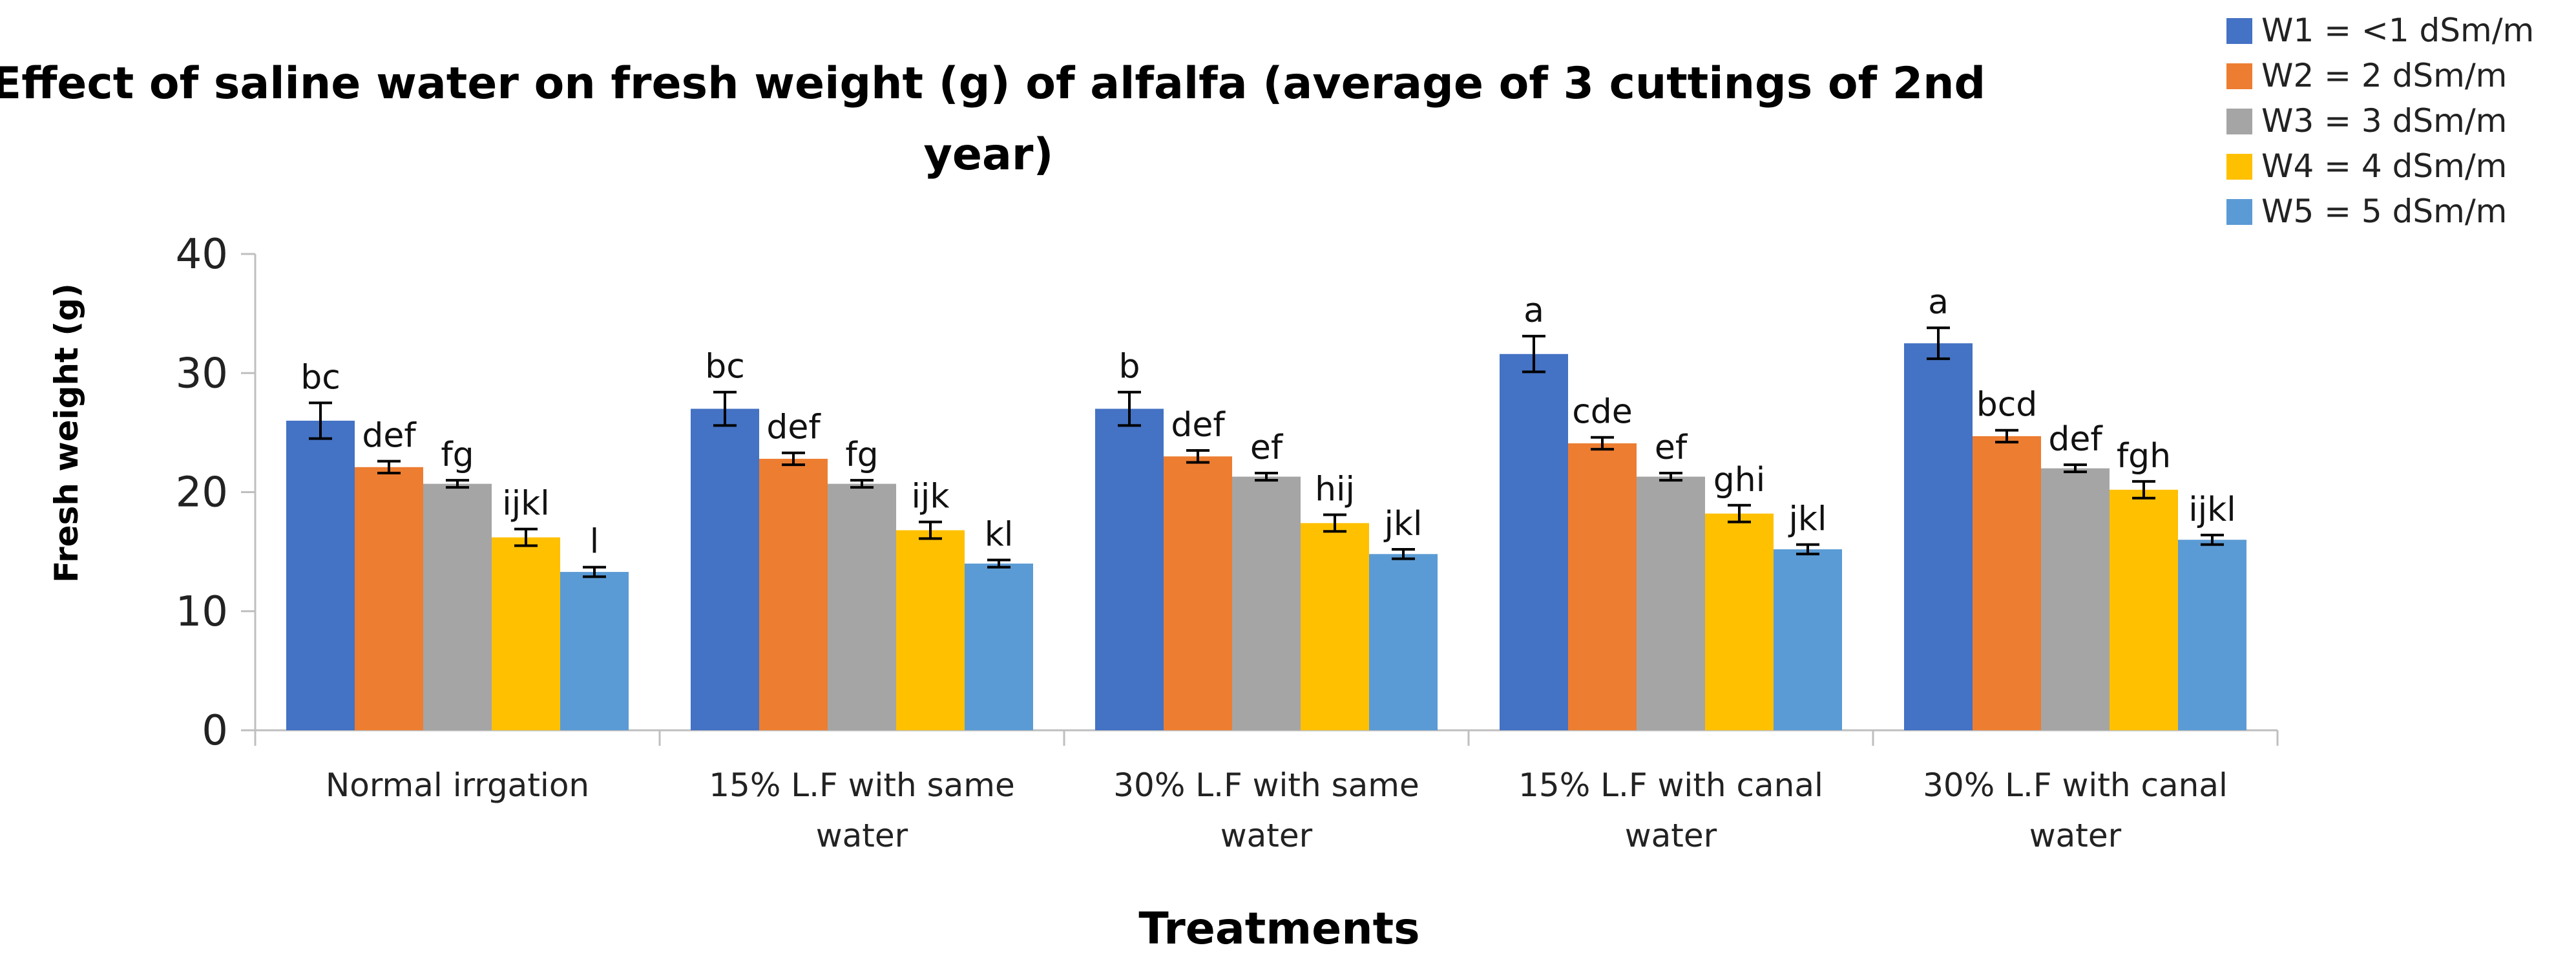 The height and width of the screenshot is (961, 2576). I want to click on bar-significance-label: ijk, so click(930, 497).